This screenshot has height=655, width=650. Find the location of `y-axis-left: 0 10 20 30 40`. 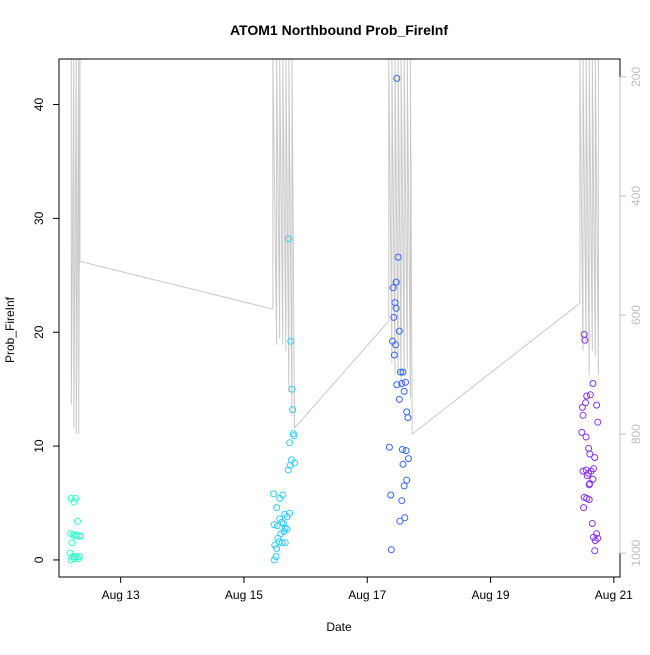

y-axis-left: 0 10 20 30 40 is located at coordinates (46, 330).